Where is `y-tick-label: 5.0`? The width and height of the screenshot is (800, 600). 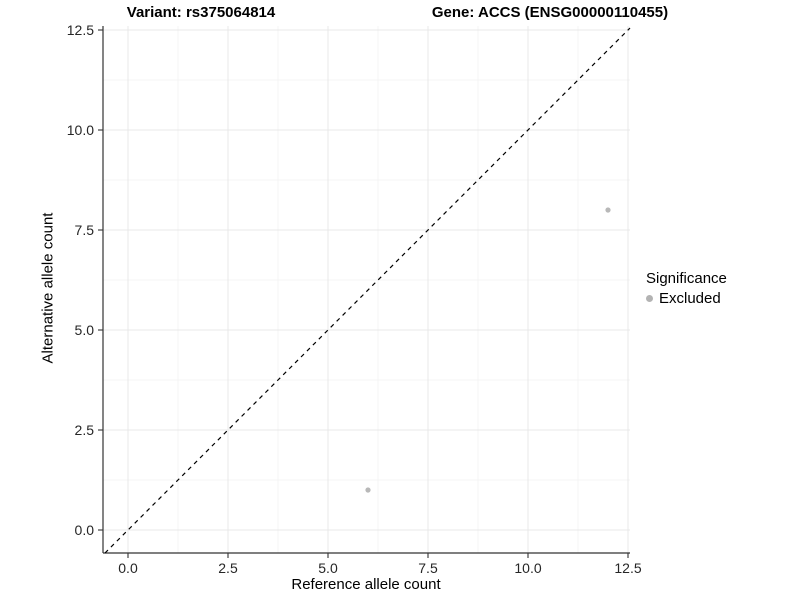 y-tick-label: 5.0 is located at coordinates (85, 330).